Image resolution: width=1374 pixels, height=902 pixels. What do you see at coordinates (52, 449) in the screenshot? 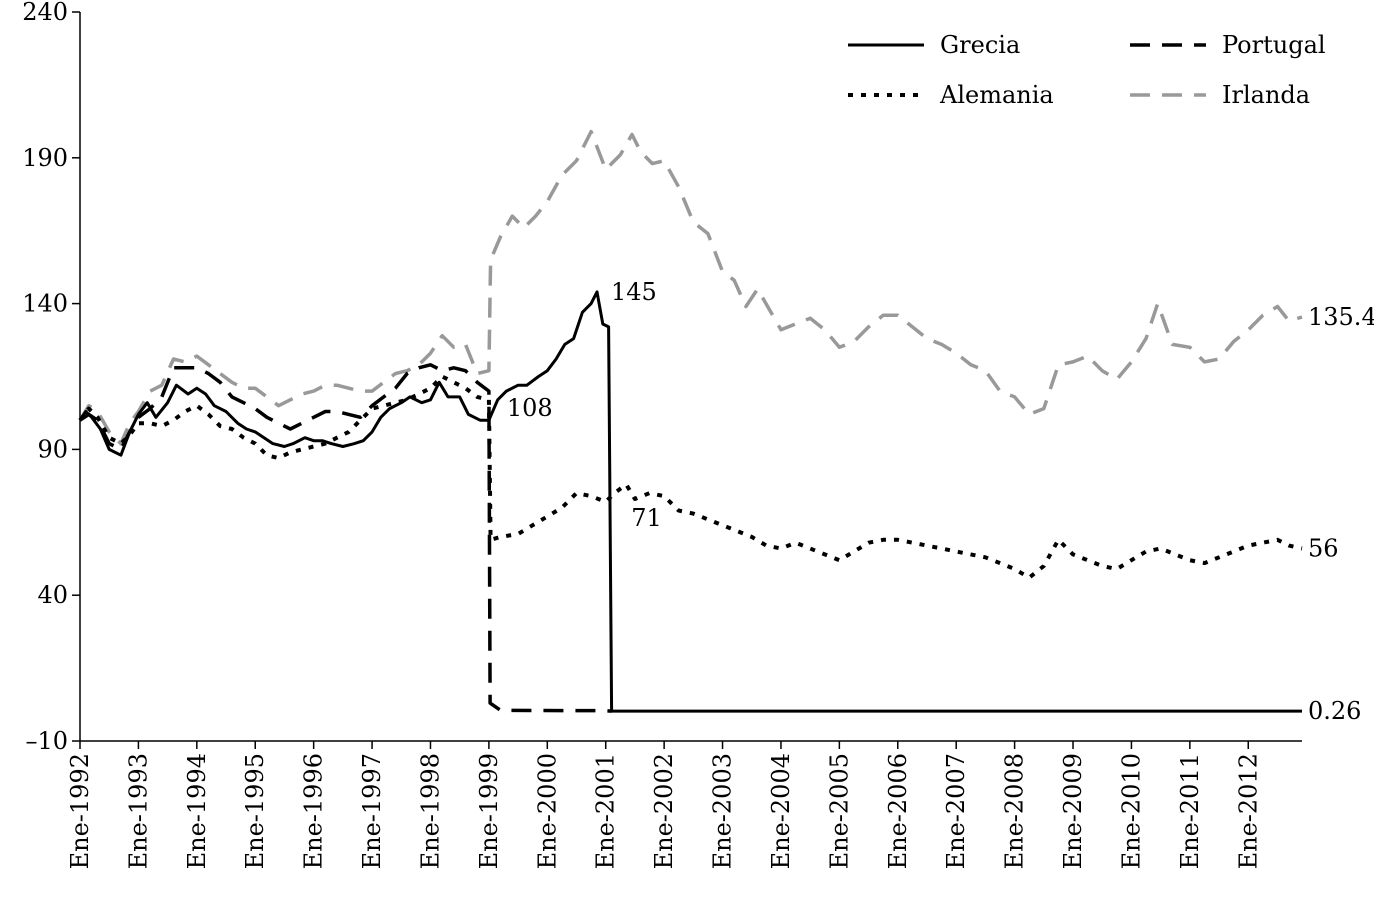
I see `y-tick-label: 90` at bounding box center [52, 449].